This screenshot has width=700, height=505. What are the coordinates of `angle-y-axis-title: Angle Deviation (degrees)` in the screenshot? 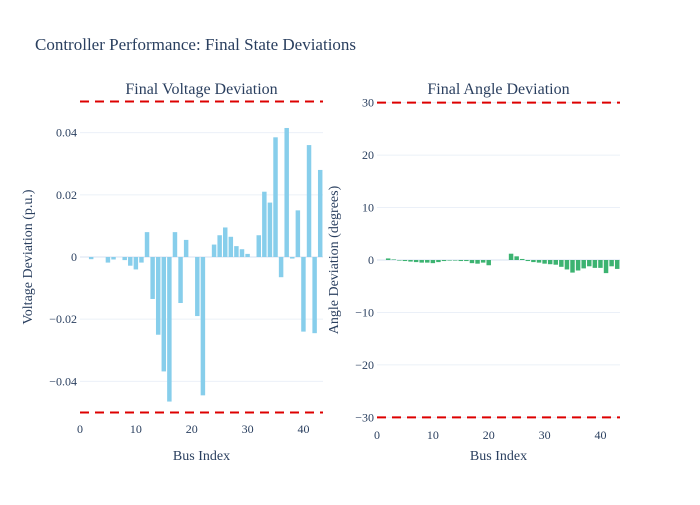 It's located at (334, 259).